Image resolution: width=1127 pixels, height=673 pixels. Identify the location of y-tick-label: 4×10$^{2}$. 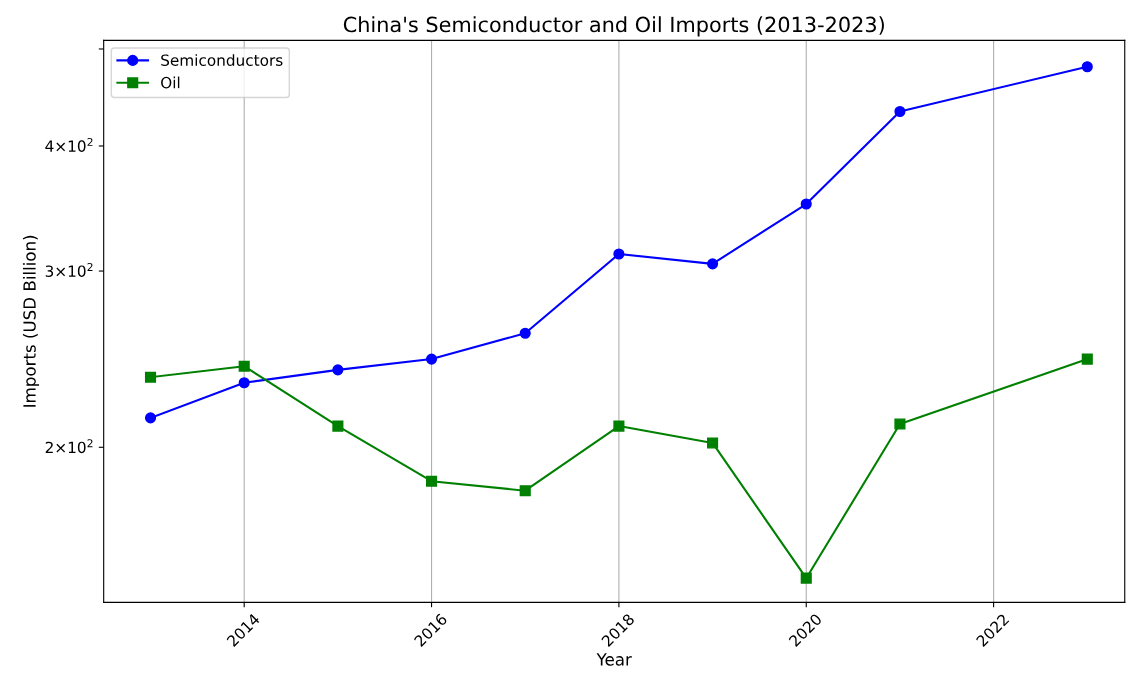
(69, 144).